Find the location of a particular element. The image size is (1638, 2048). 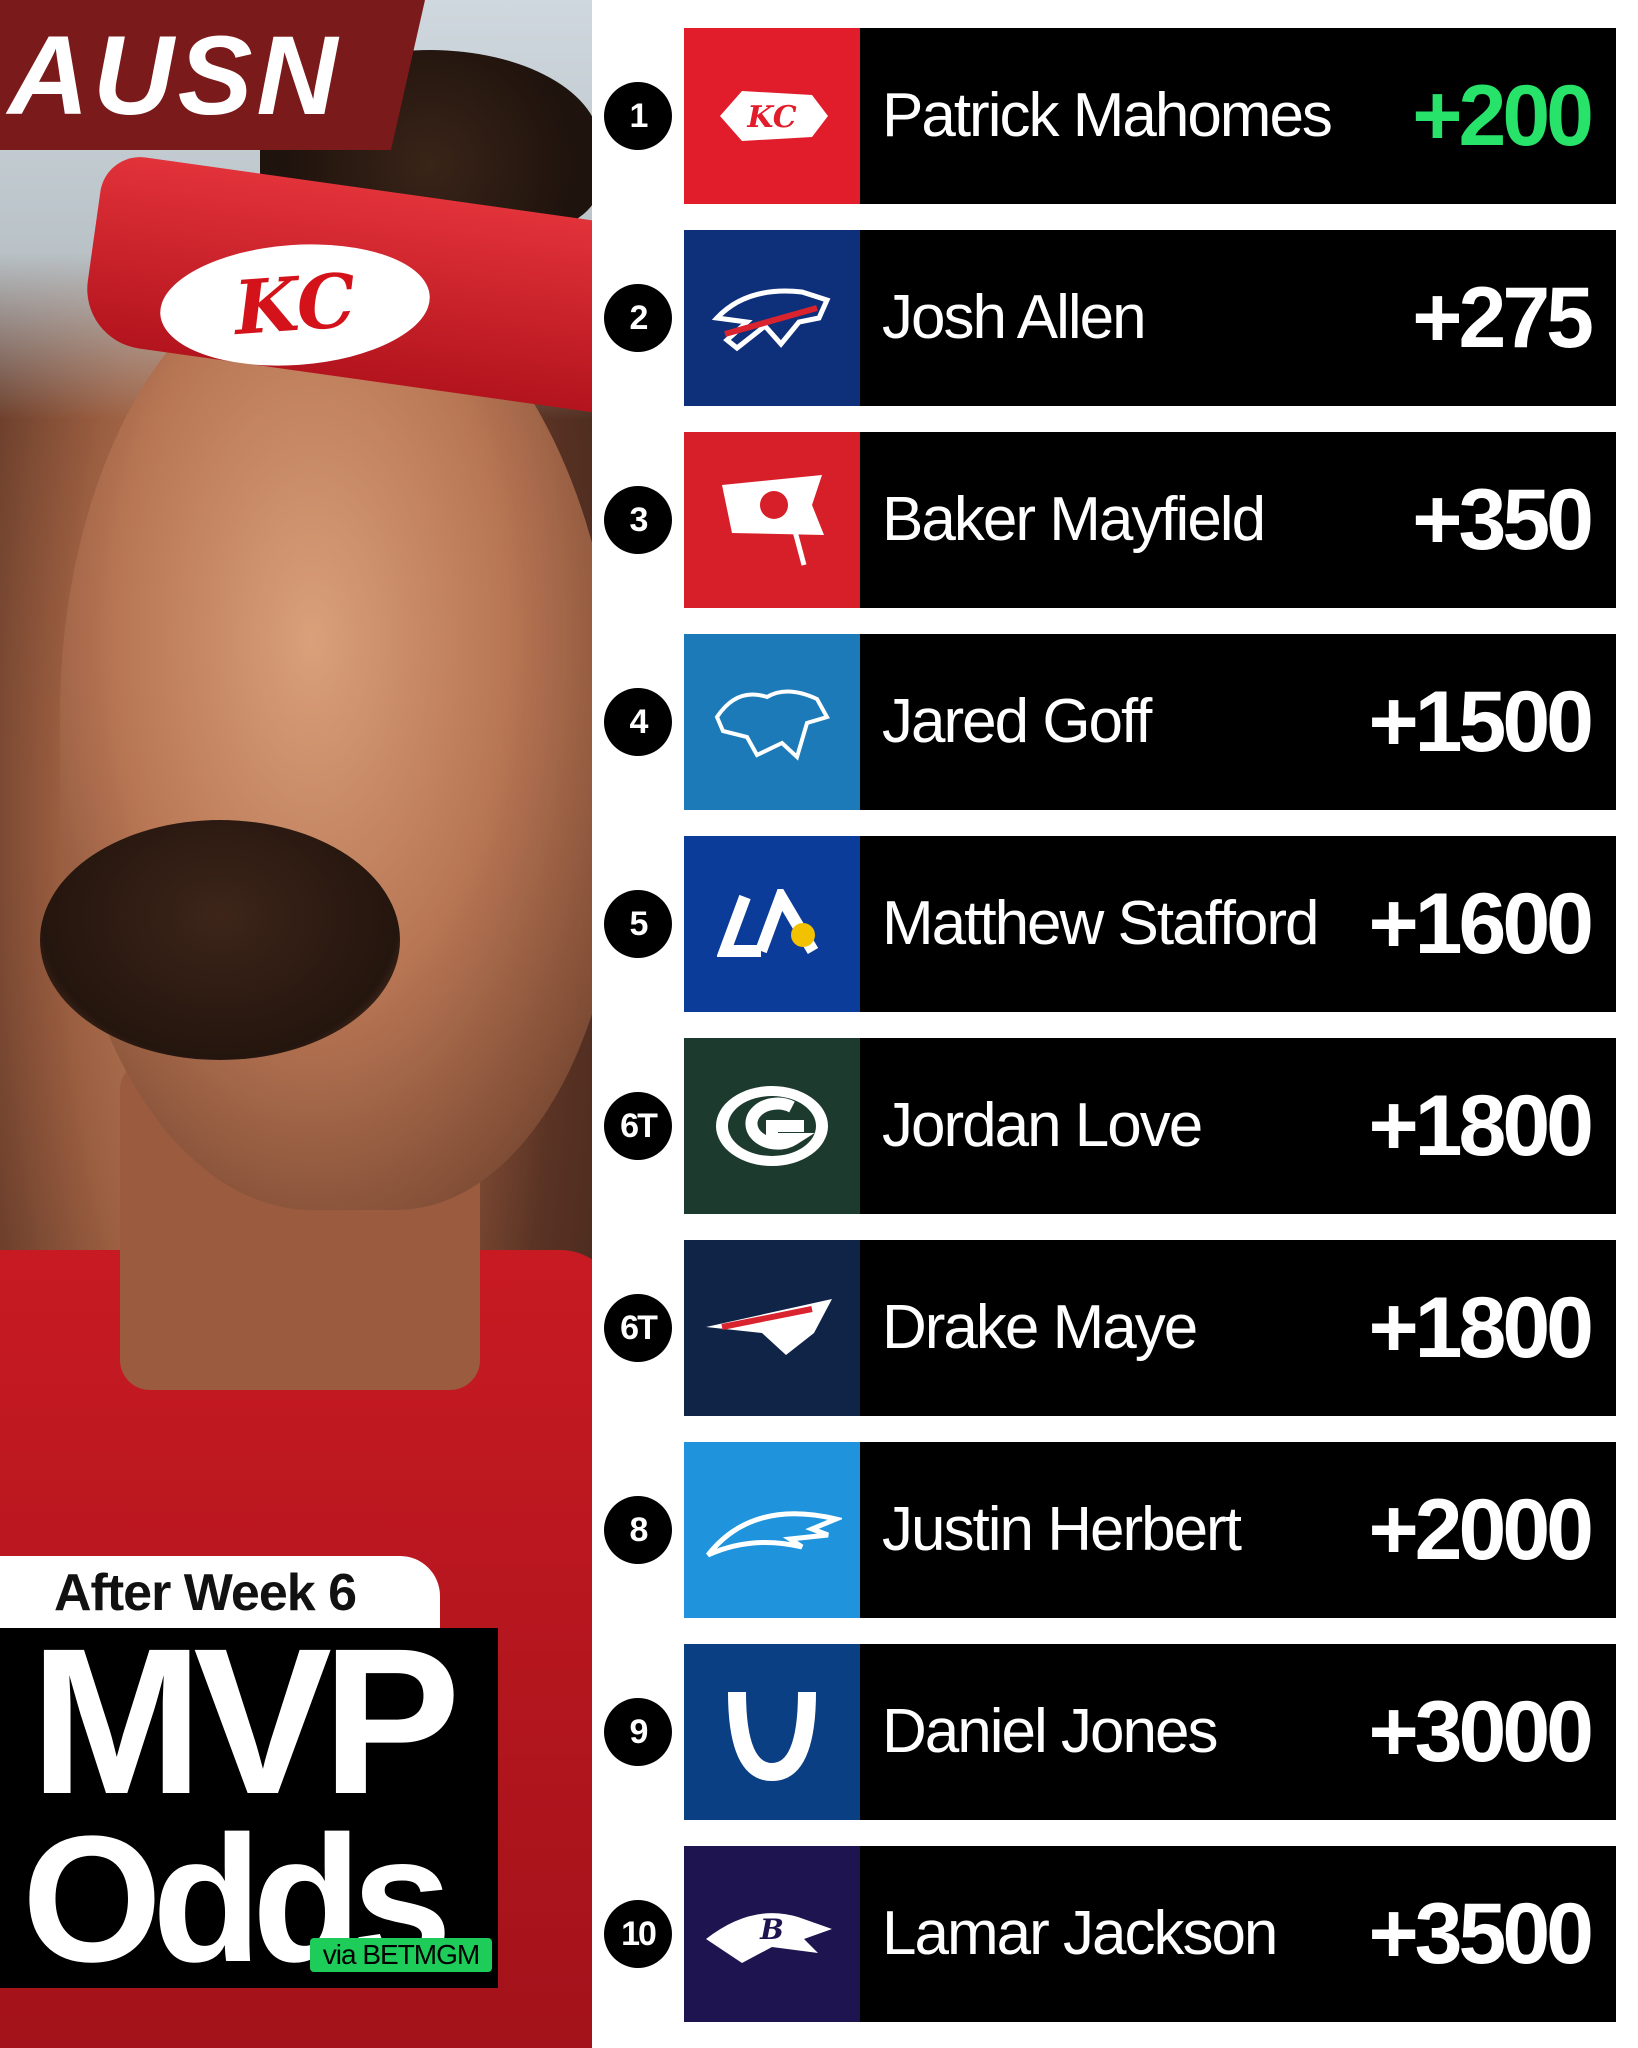

player-name: Lamar Jackson is located at coordinates (1080, 1933).